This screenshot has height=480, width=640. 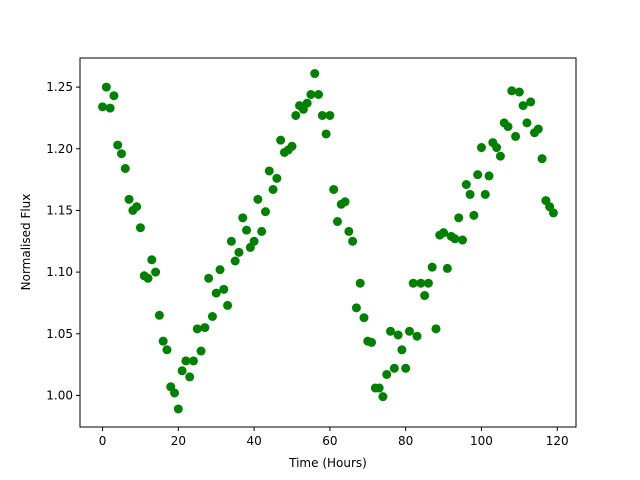 I want to click on y-tick-label: 1.20, so click(x=59, y=149).